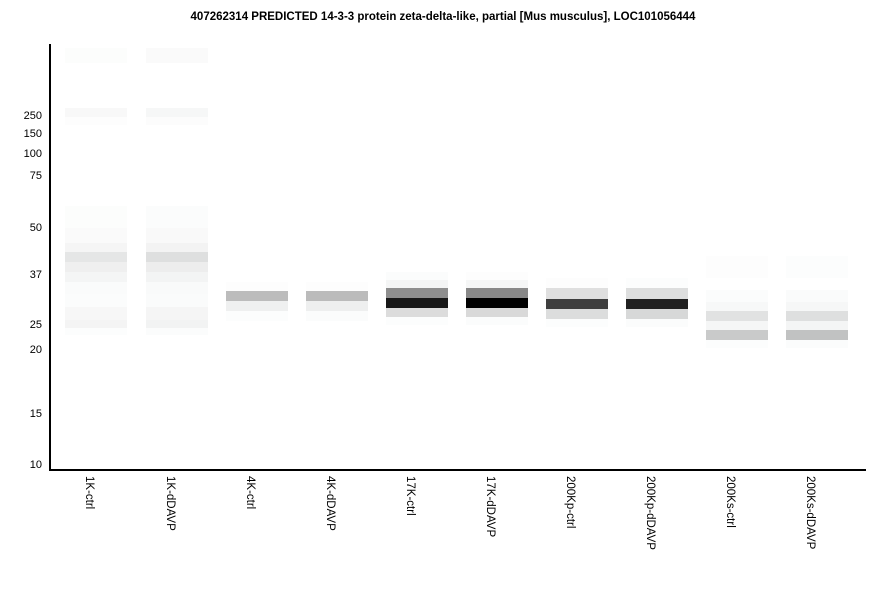  I want to click on y-tick-label-100: 100, so click(32, 154).